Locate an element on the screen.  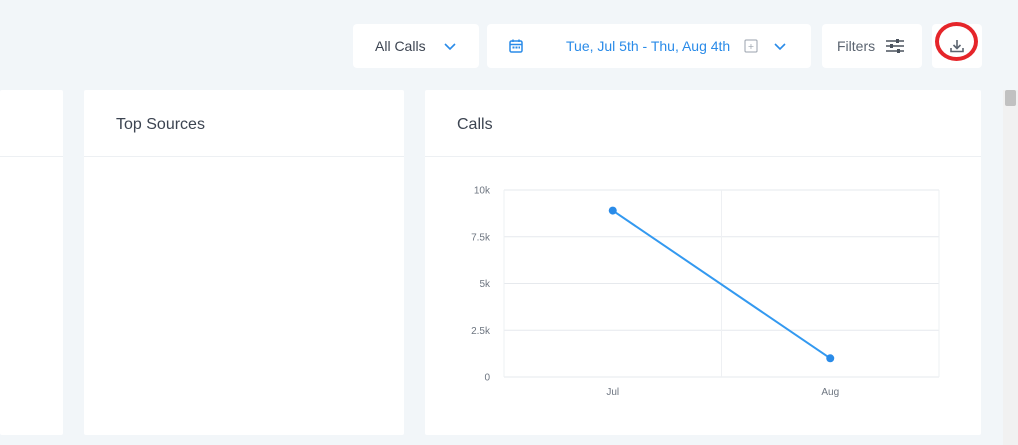
y-tick-label: 10k is located at coordinates (482, 191).